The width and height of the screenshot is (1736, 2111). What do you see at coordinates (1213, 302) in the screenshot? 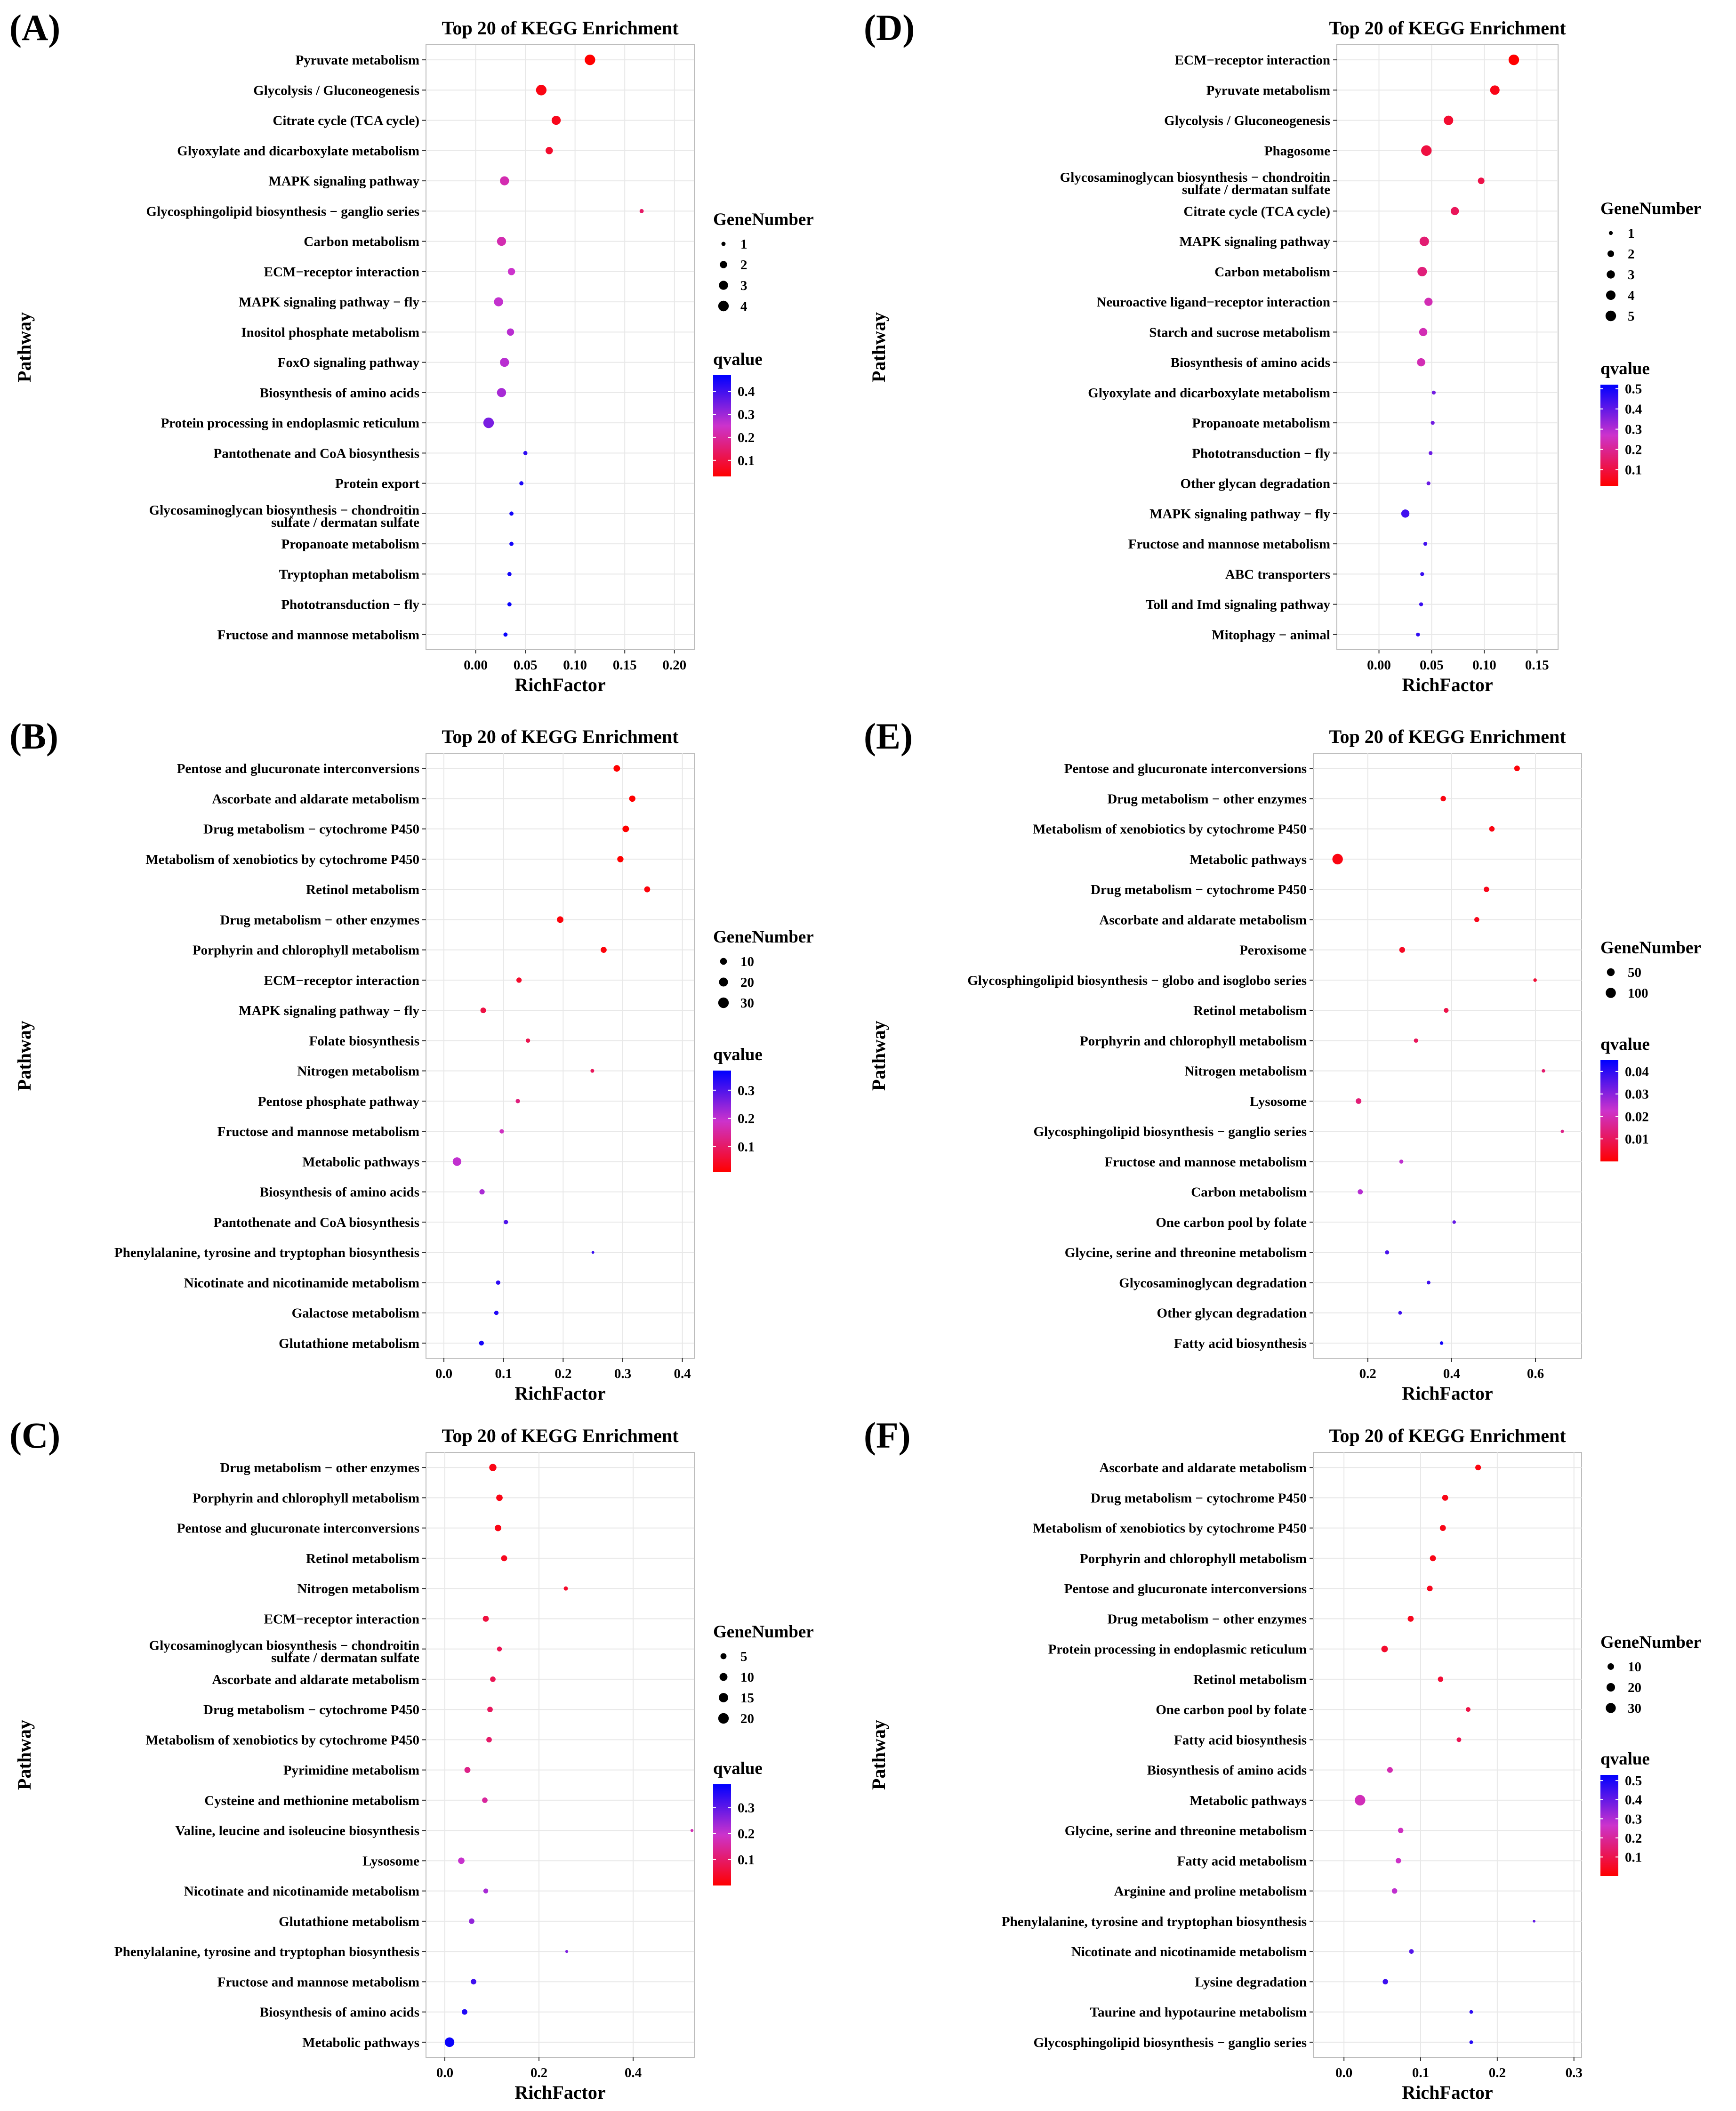
I see `pathway-label: Neuroactive ligand−receptor interaction` at bounding box center [1213, 302].